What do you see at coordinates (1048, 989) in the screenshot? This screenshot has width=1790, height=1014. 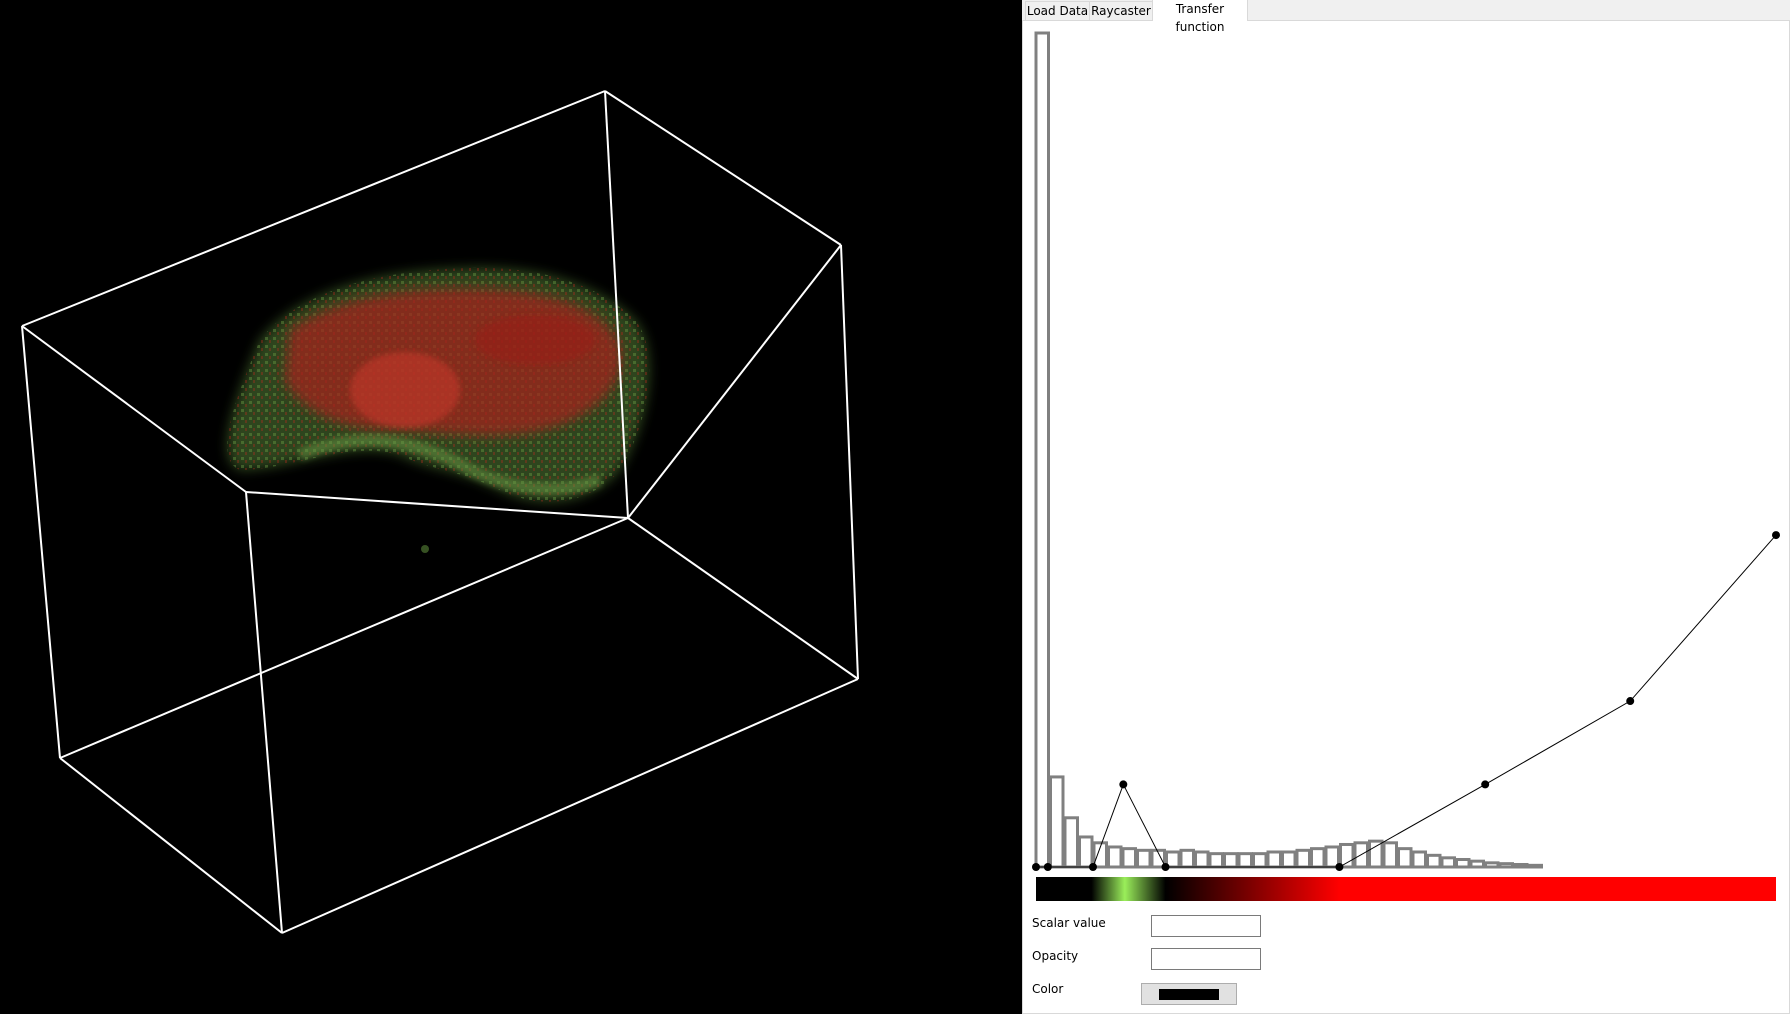 I see `color-label: Color` at bounding box center [1048, 989].